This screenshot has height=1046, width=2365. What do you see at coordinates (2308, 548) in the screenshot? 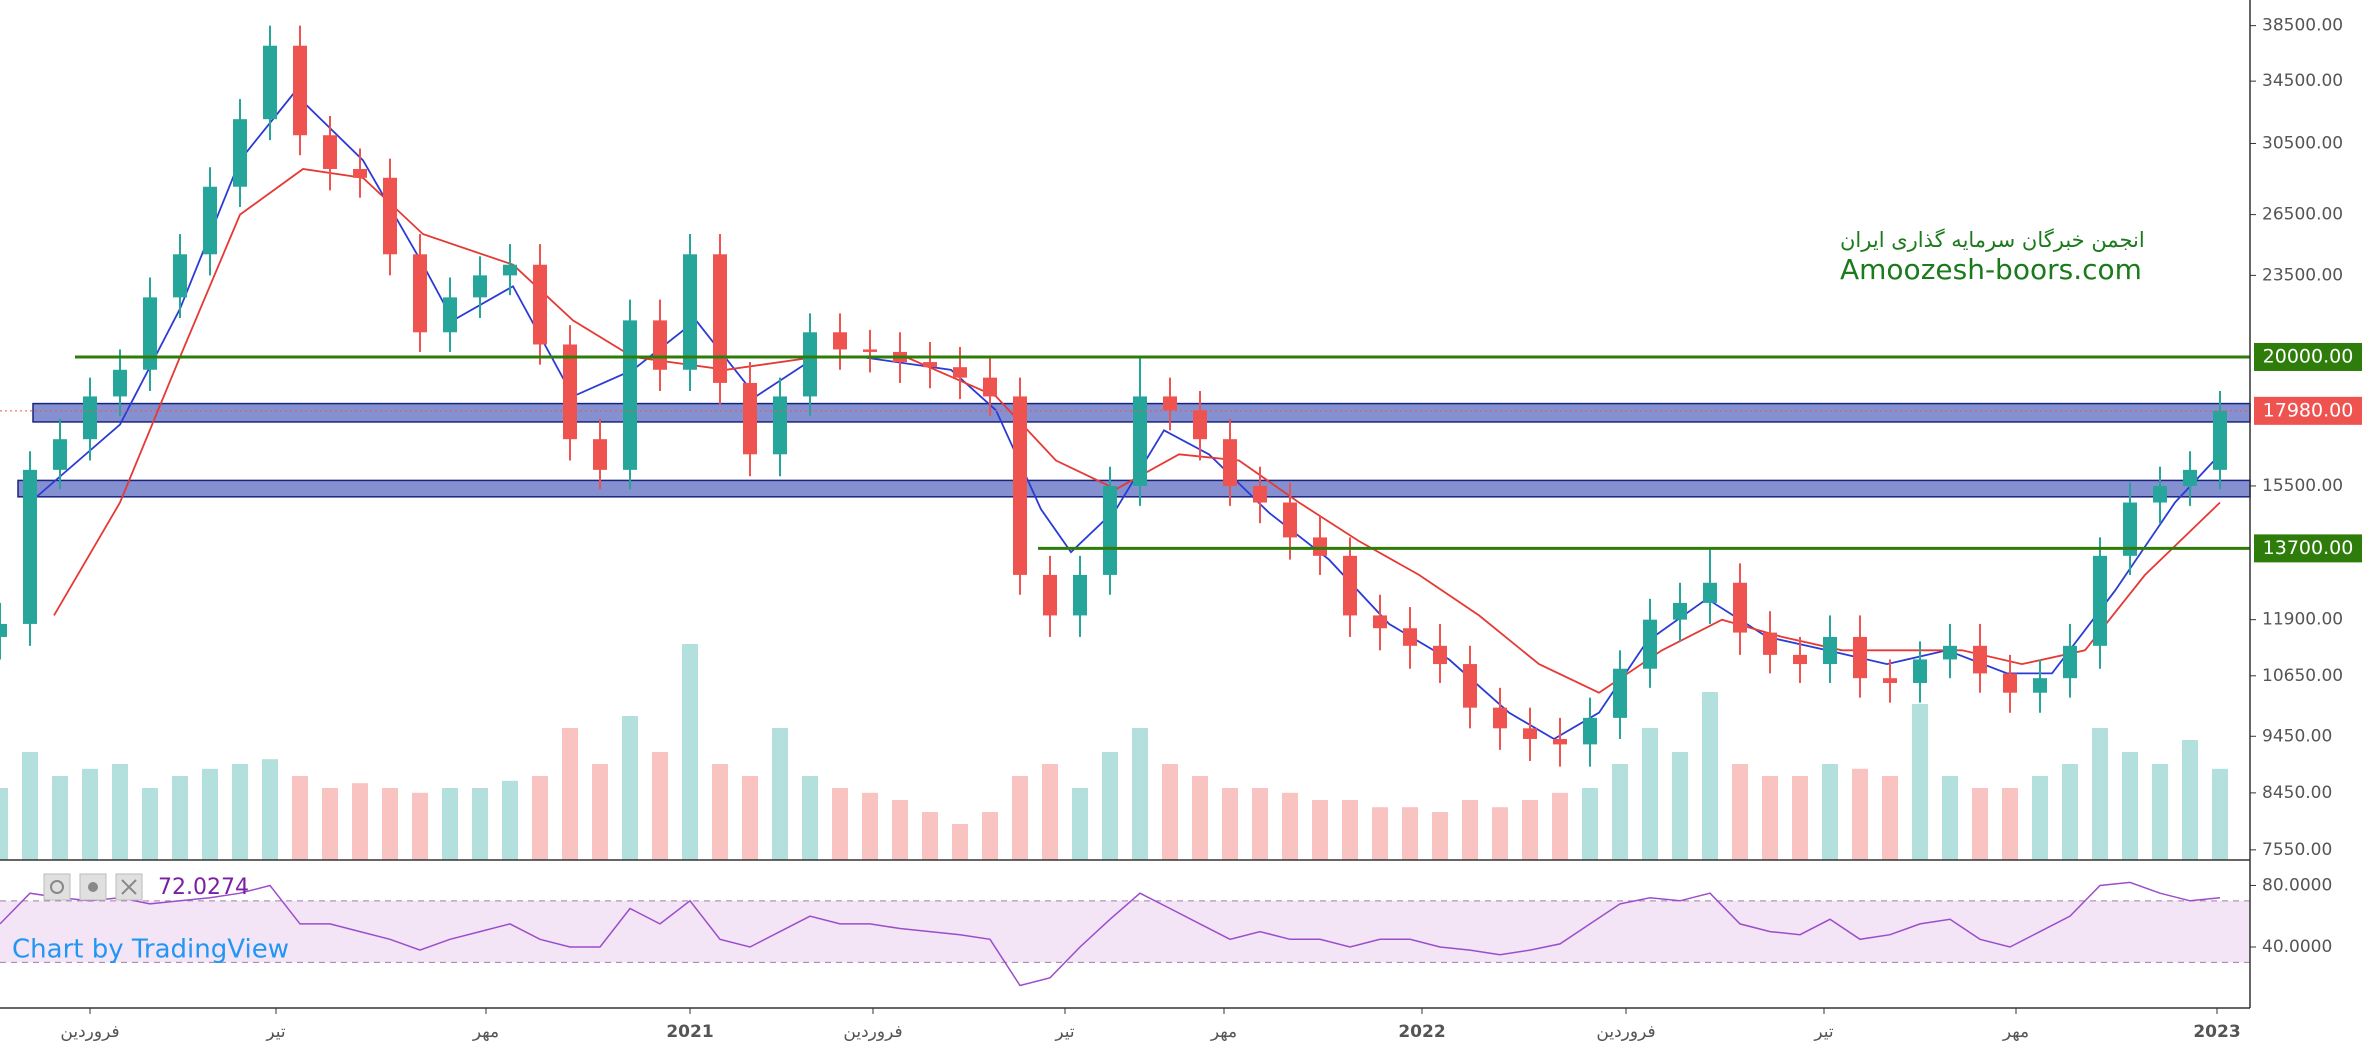
I see `level-label: 13700.00` at bounding box center [2308, 548].